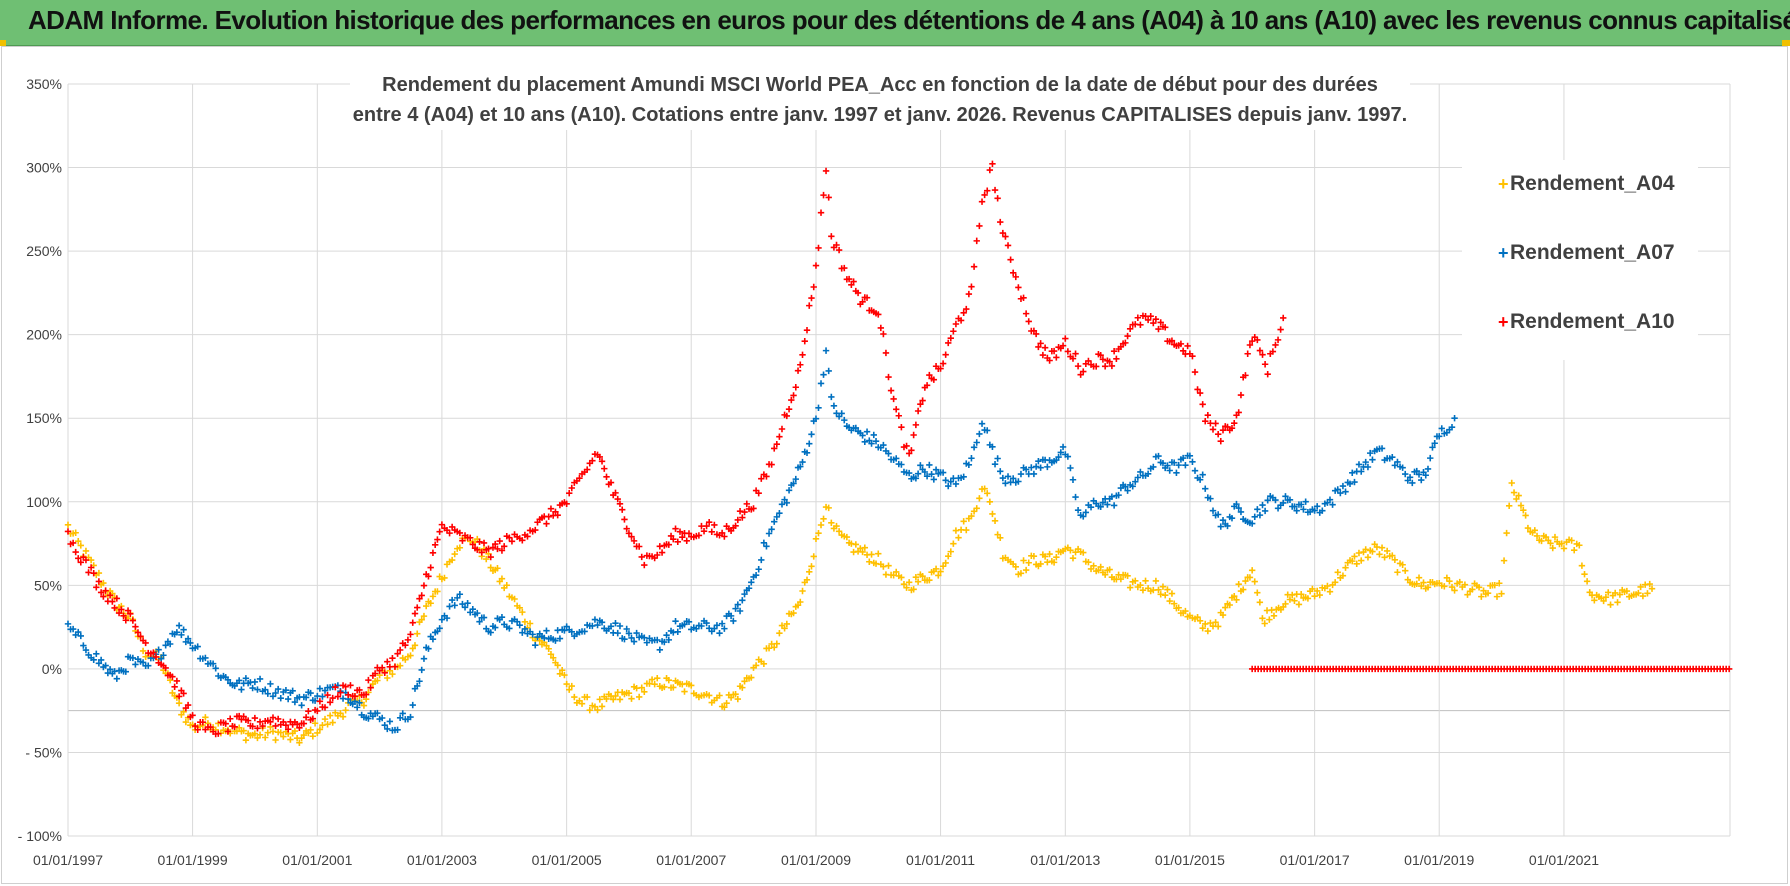 This screenshot has height=886, width=1790. Describe the element at coordinates (816, 860) in the screenshot. I see `x-tick-label: 01/01/2009` at that location.